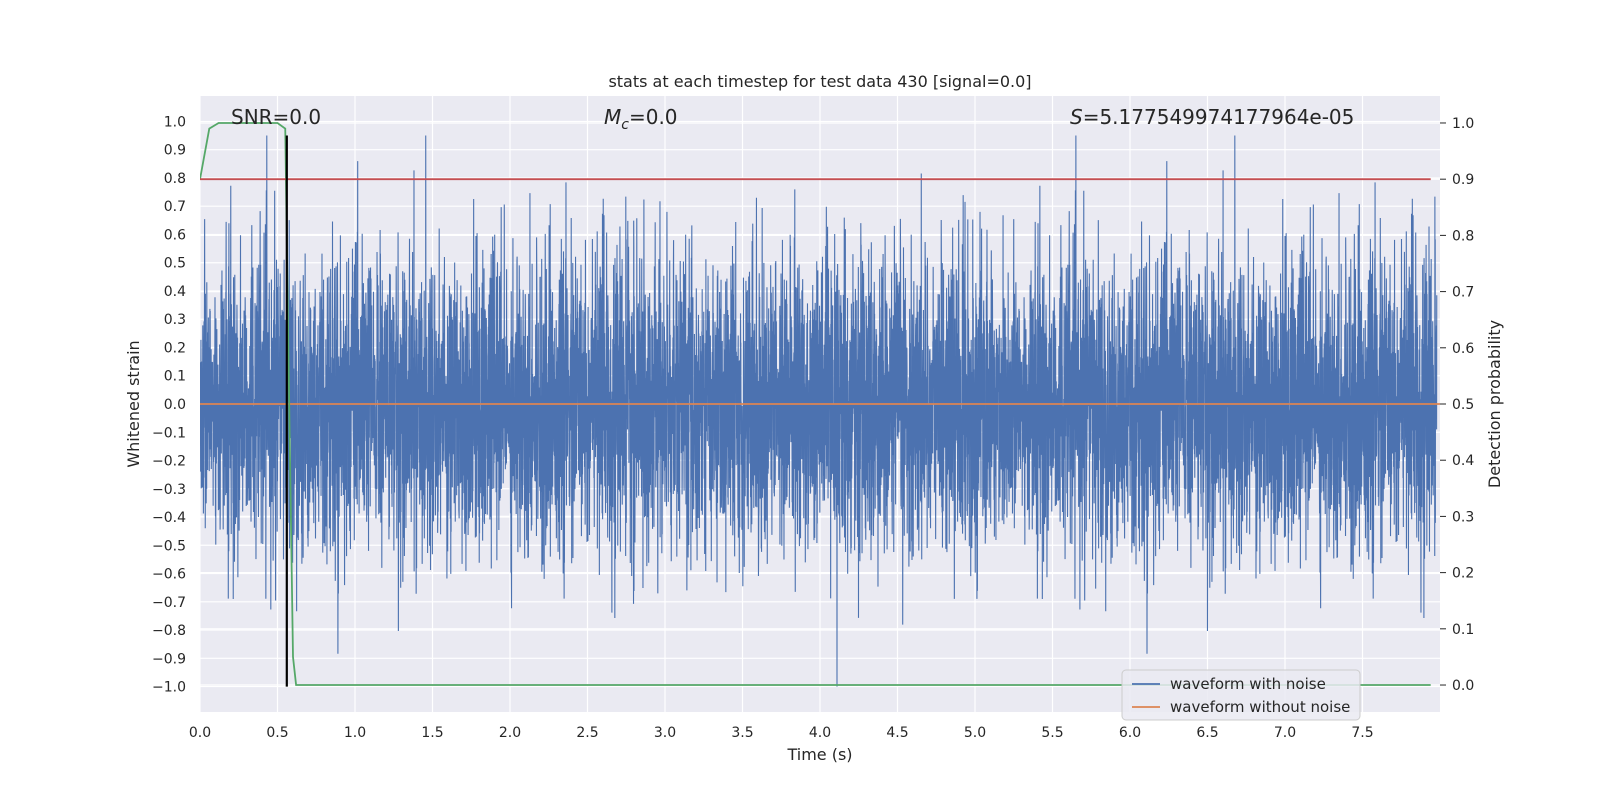  I want to click on x-tick-label: 4.5, so click(897, 733).